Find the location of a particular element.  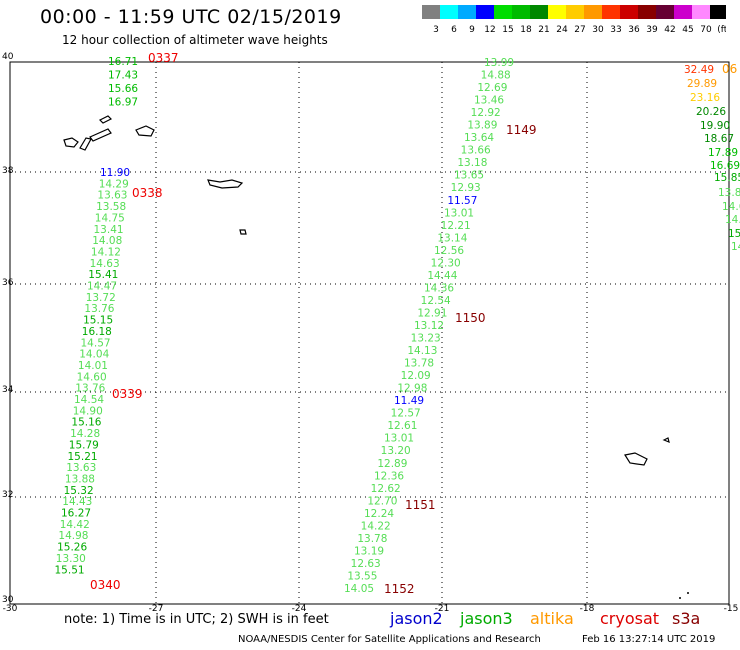

scale-label: 39 is located at coordinates (652, 29).